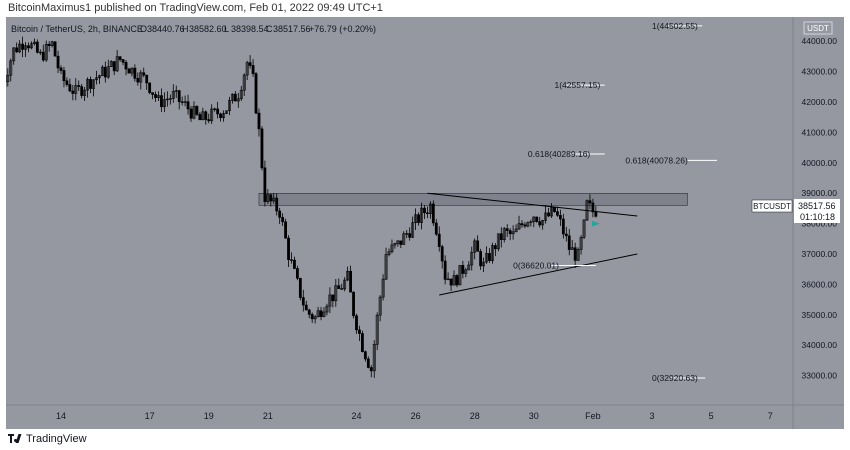 The height and width of the screenshot is (450, 850). I want to click on x-tick-label-9: 3, so click(651, 416).